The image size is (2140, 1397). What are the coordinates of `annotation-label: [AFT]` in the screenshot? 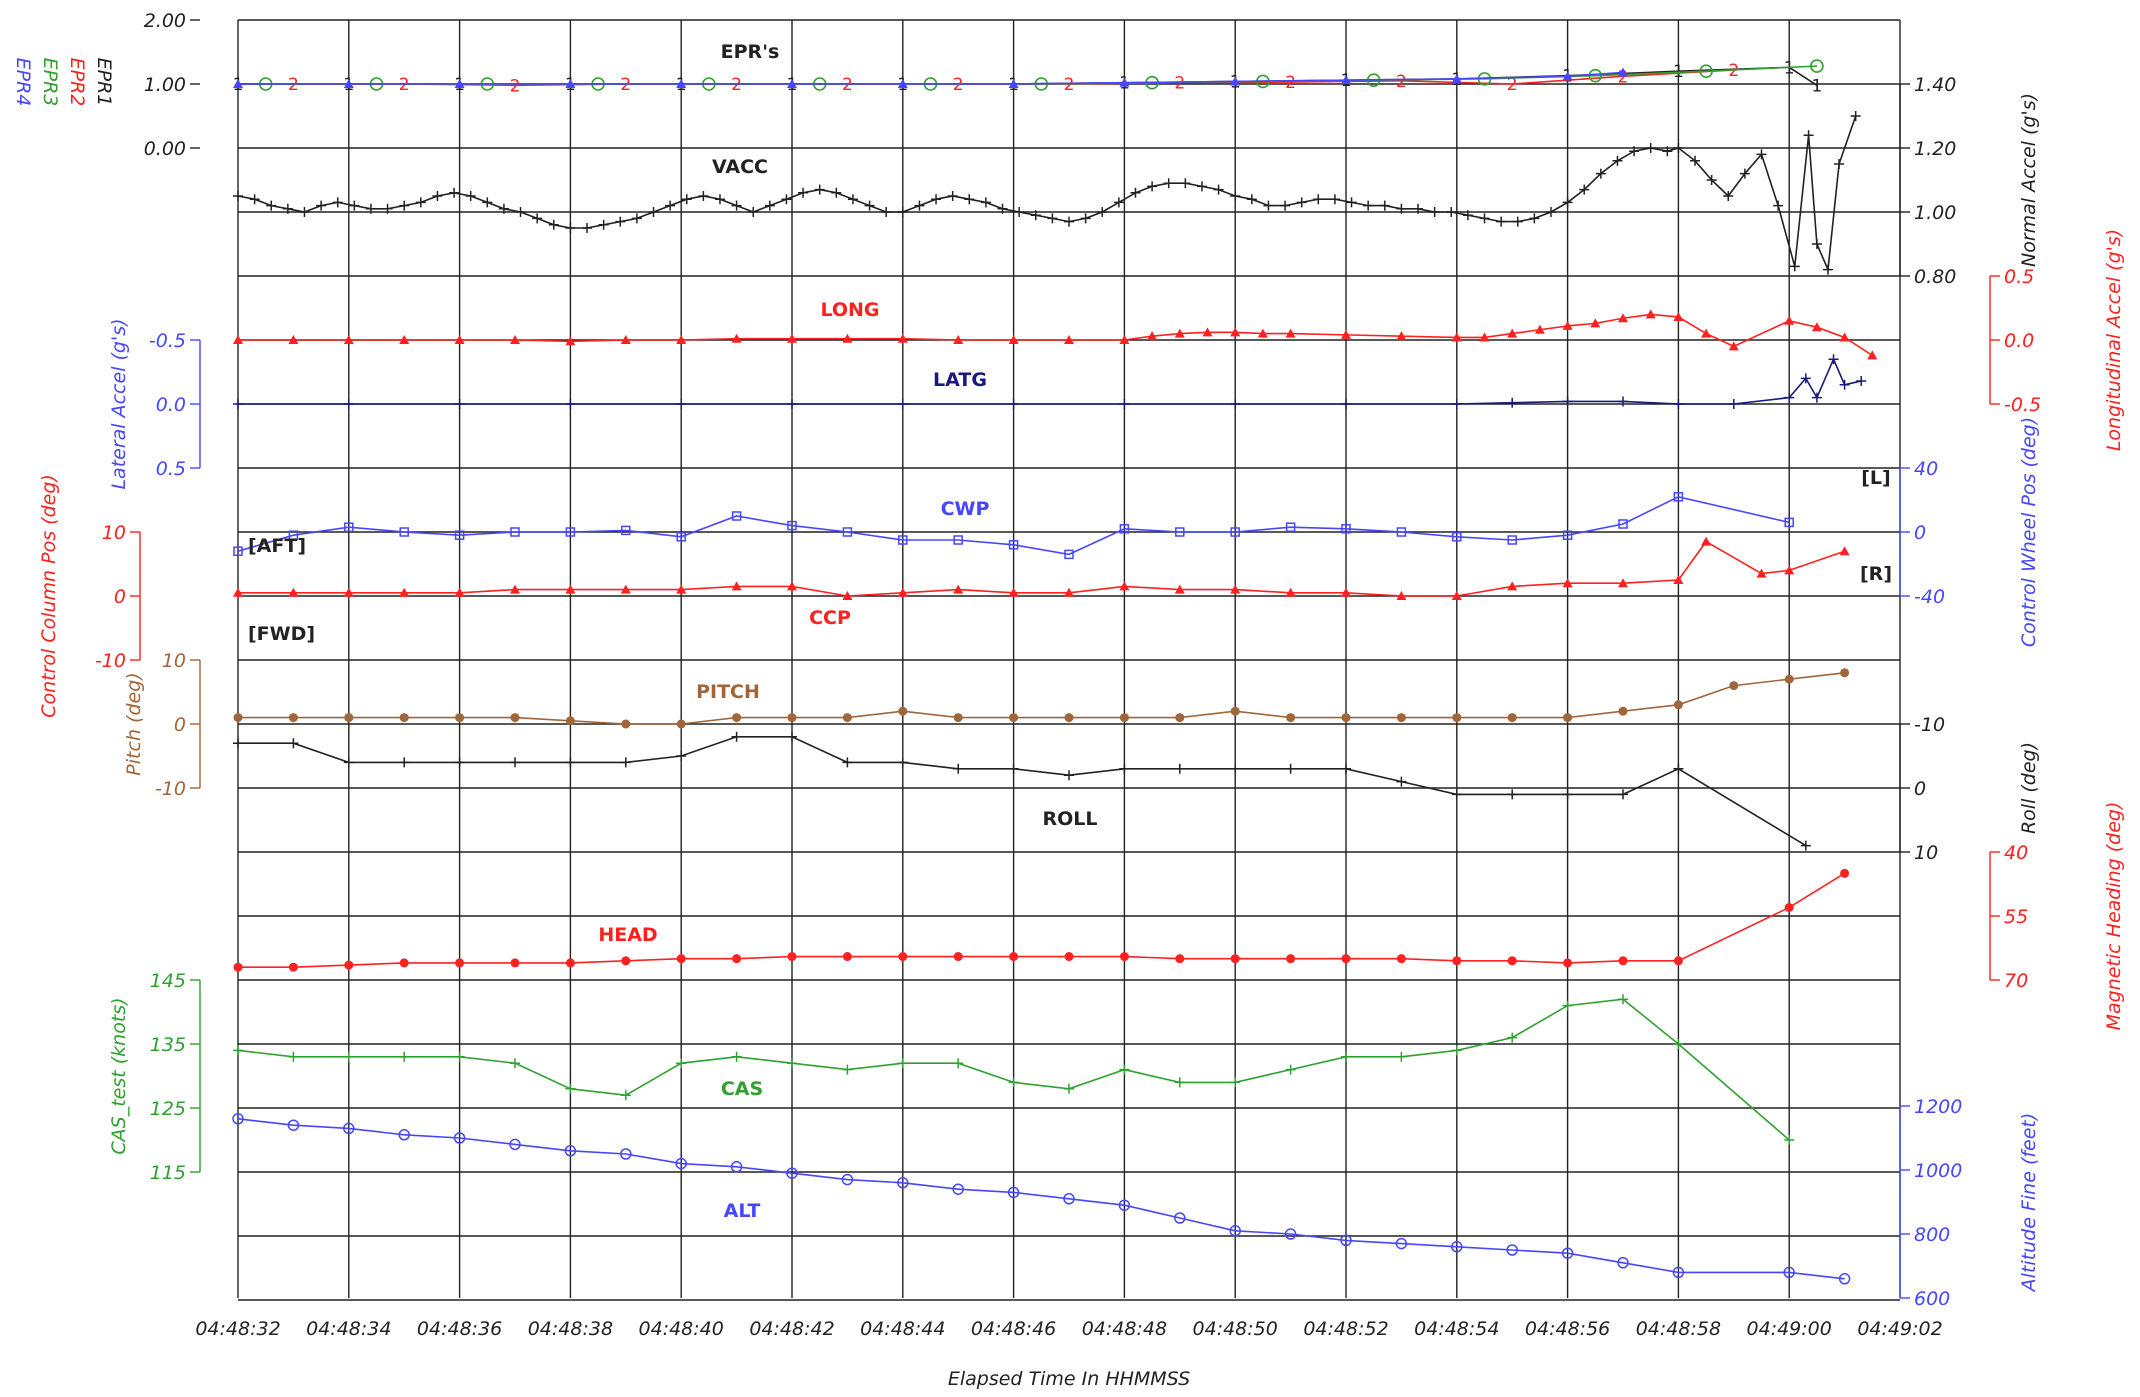 It's located at (277, 546).